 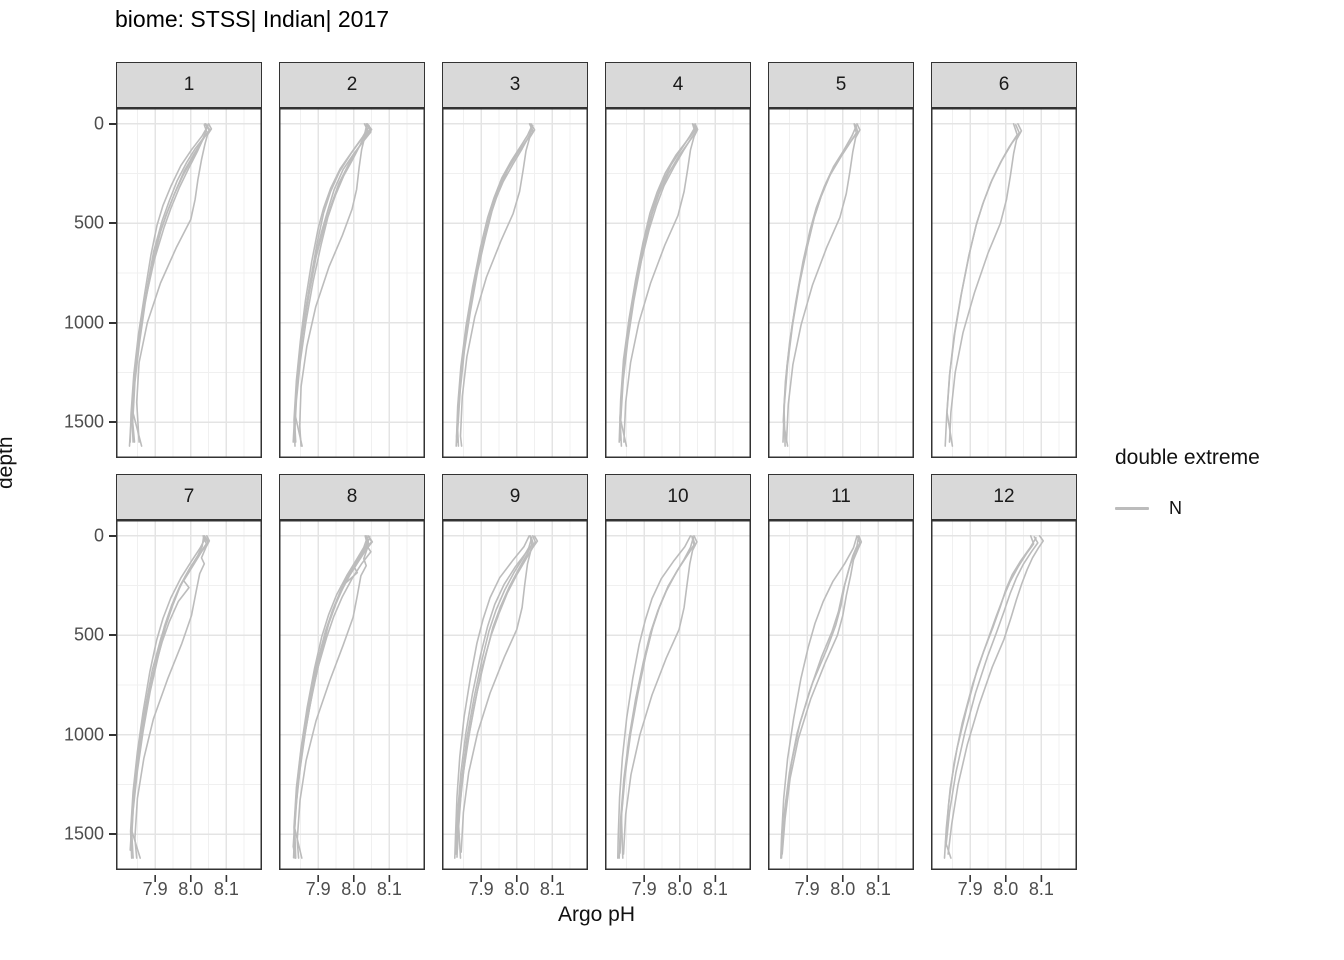 I want to click on facet-strip: 1, so click(x=189, y=85).